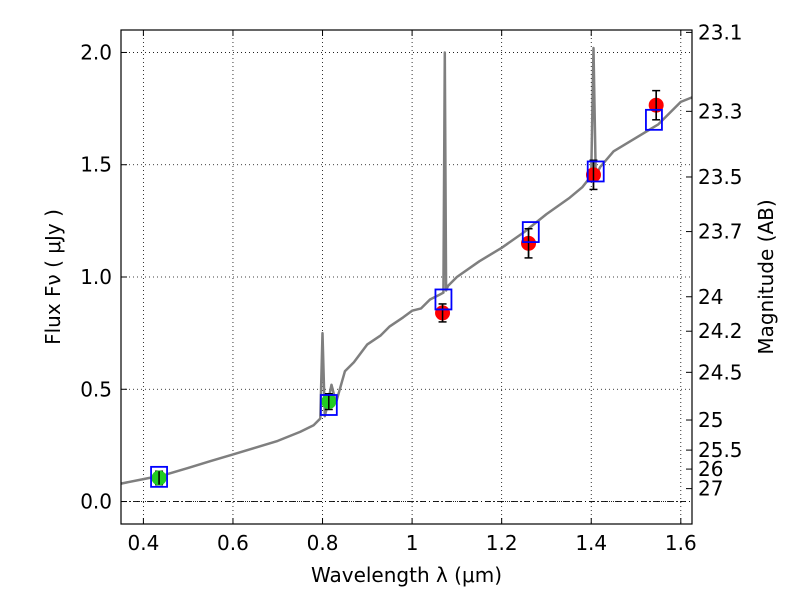 The height and width of the screenshot is (600, 800). I want to click on y-tick-label: 0.5, so click(96, 389).